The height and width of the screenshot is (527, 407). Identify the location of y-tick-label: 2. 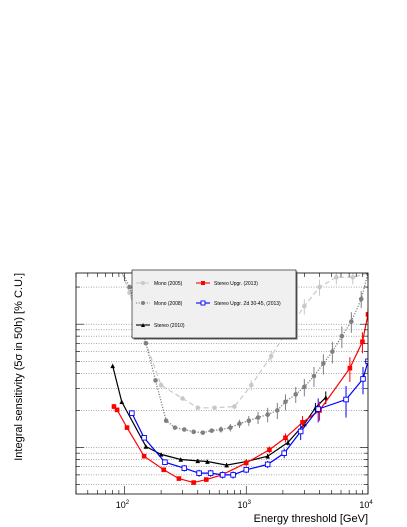
(69, 1).